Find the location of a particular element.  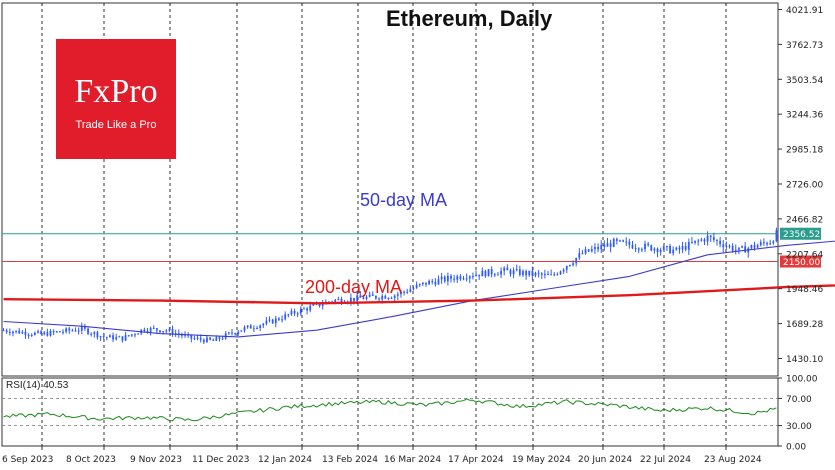

logo-brand: FxPro is located at coordinates (116, 91).